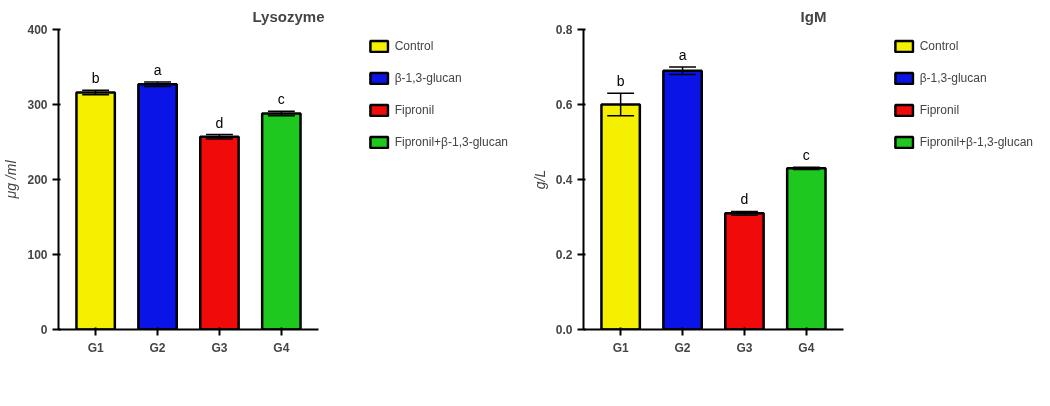  What do you see at coordinates (37, 105) in the screenshot?
I see `y-tick-label: 300` at bounding box center [37, 105].